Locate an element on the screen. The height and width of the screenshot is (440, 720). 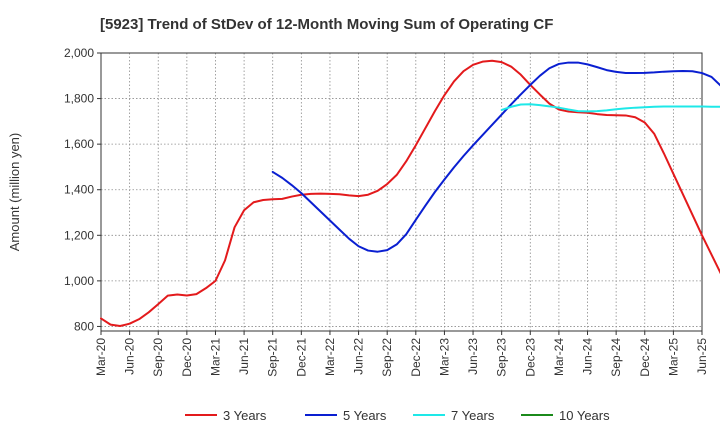
x-tick-label: Sep-20 is located at coordinates (158, 357).